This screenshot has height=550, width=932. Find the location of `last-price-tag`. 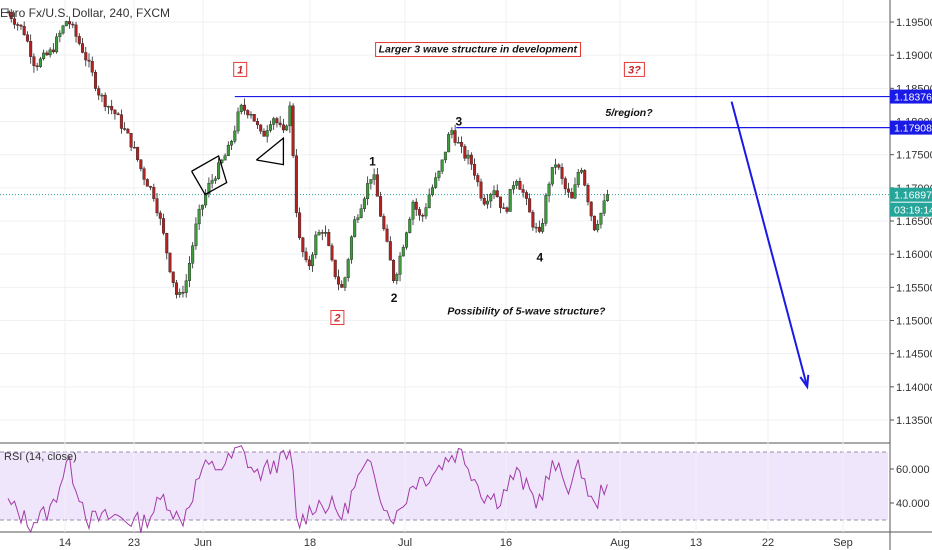

last-price-tag is located at coordinates (911, 194).